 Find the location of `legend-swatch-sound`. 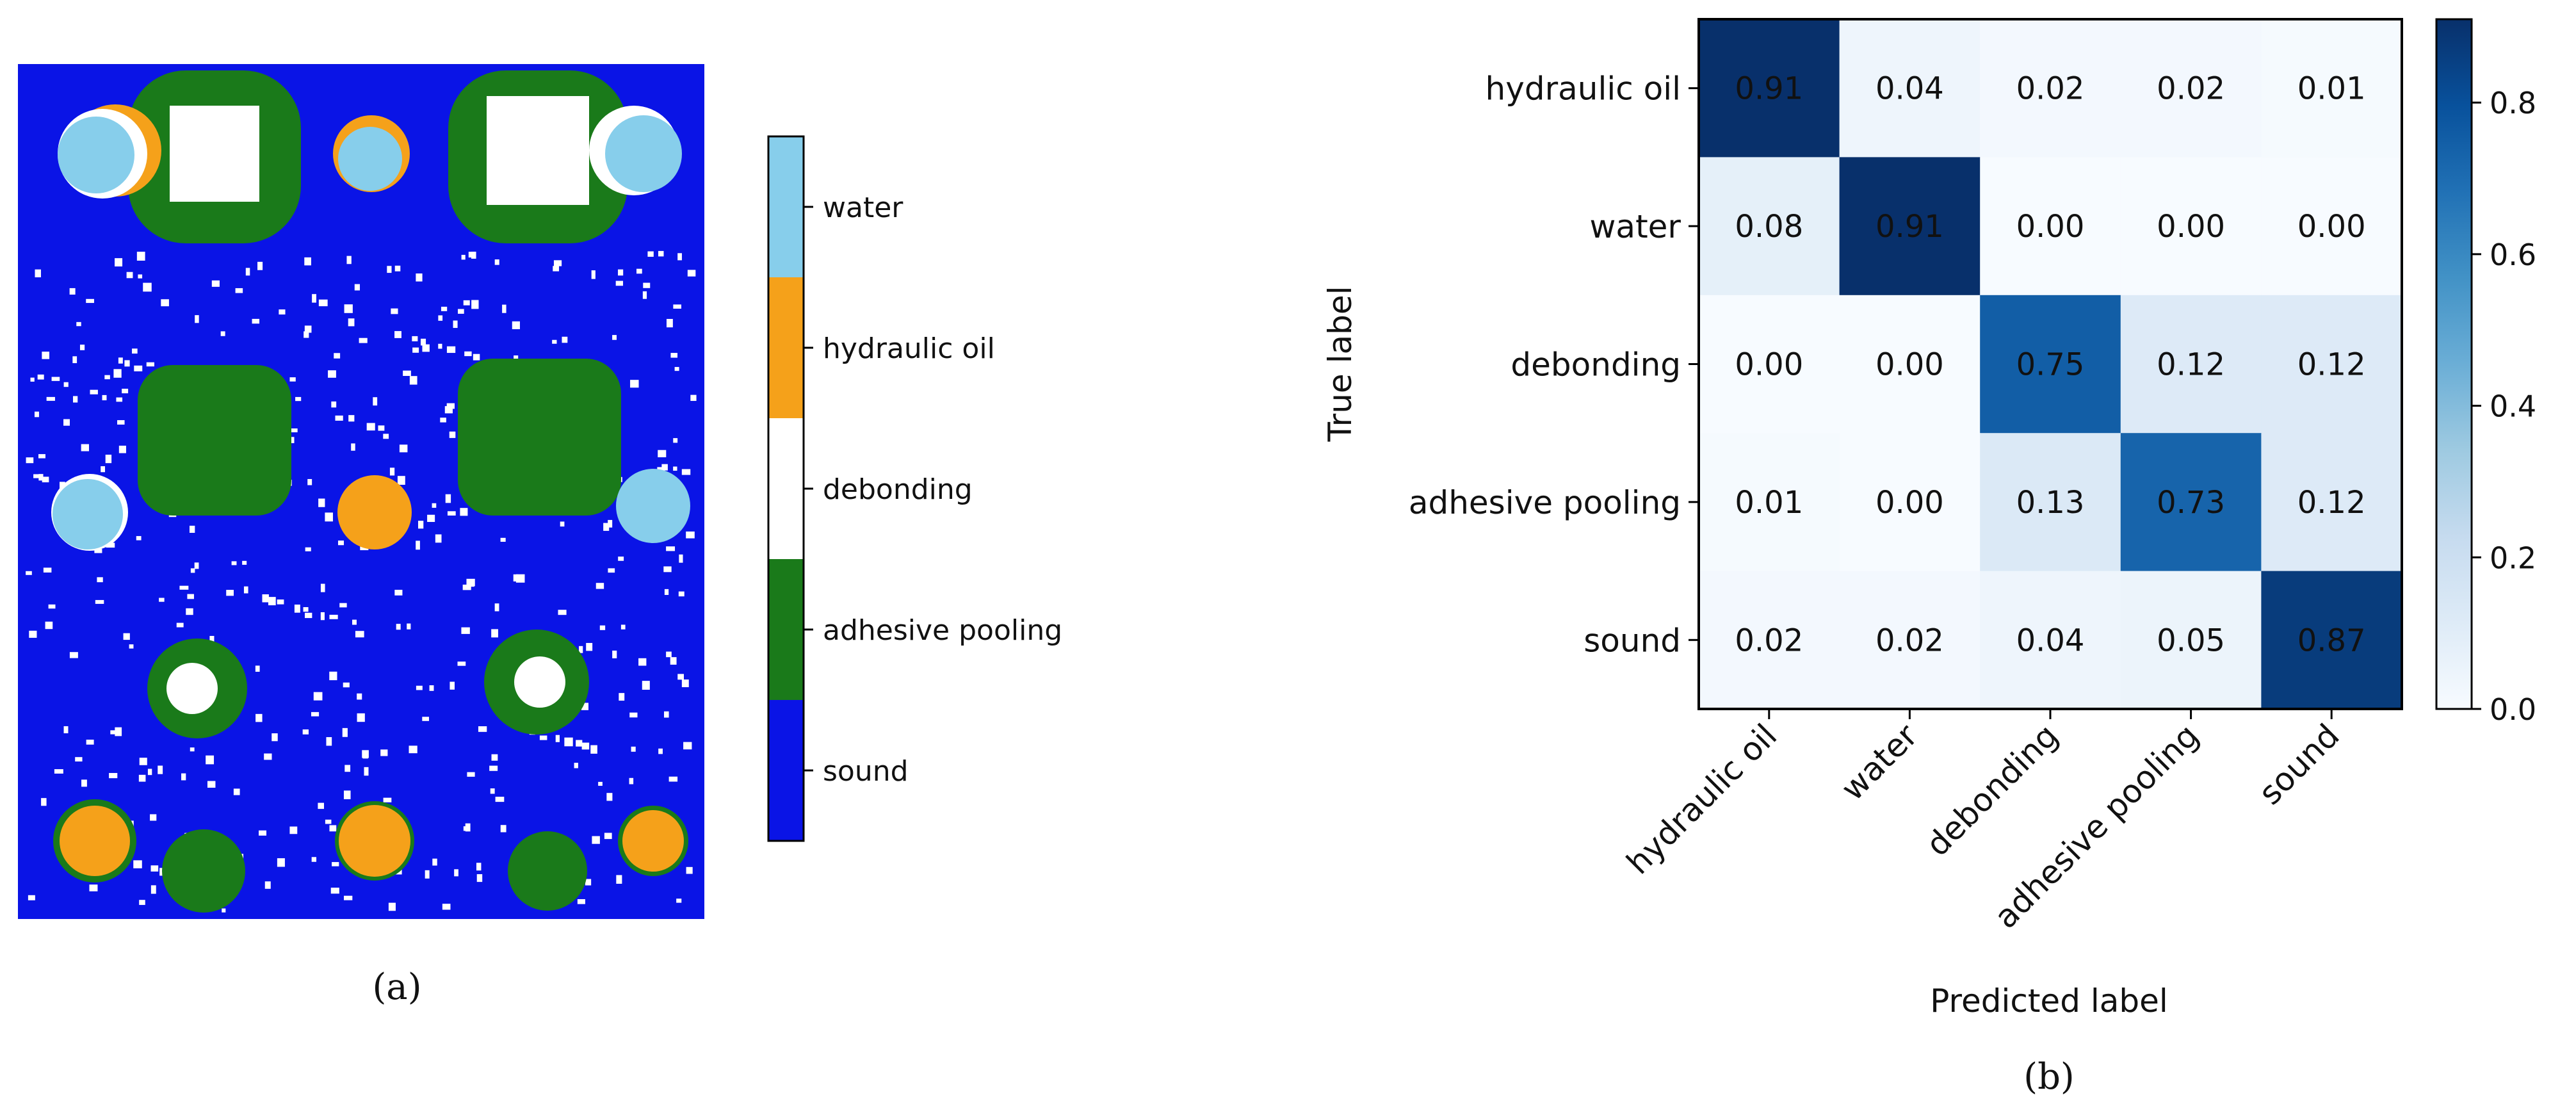

legend-swatch-sound is located at coordinates (786, 770).